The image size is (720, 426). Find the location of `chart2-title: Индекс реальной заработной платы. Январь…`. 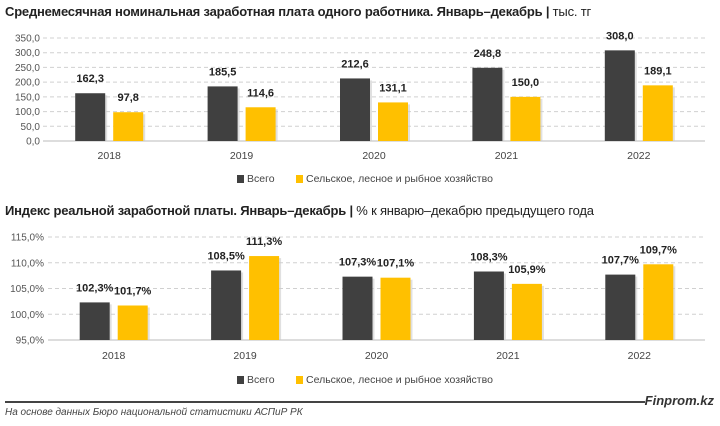

chart2-title: Индекс реальной заработной платы. Январь… is located at coordinates (299, 210).